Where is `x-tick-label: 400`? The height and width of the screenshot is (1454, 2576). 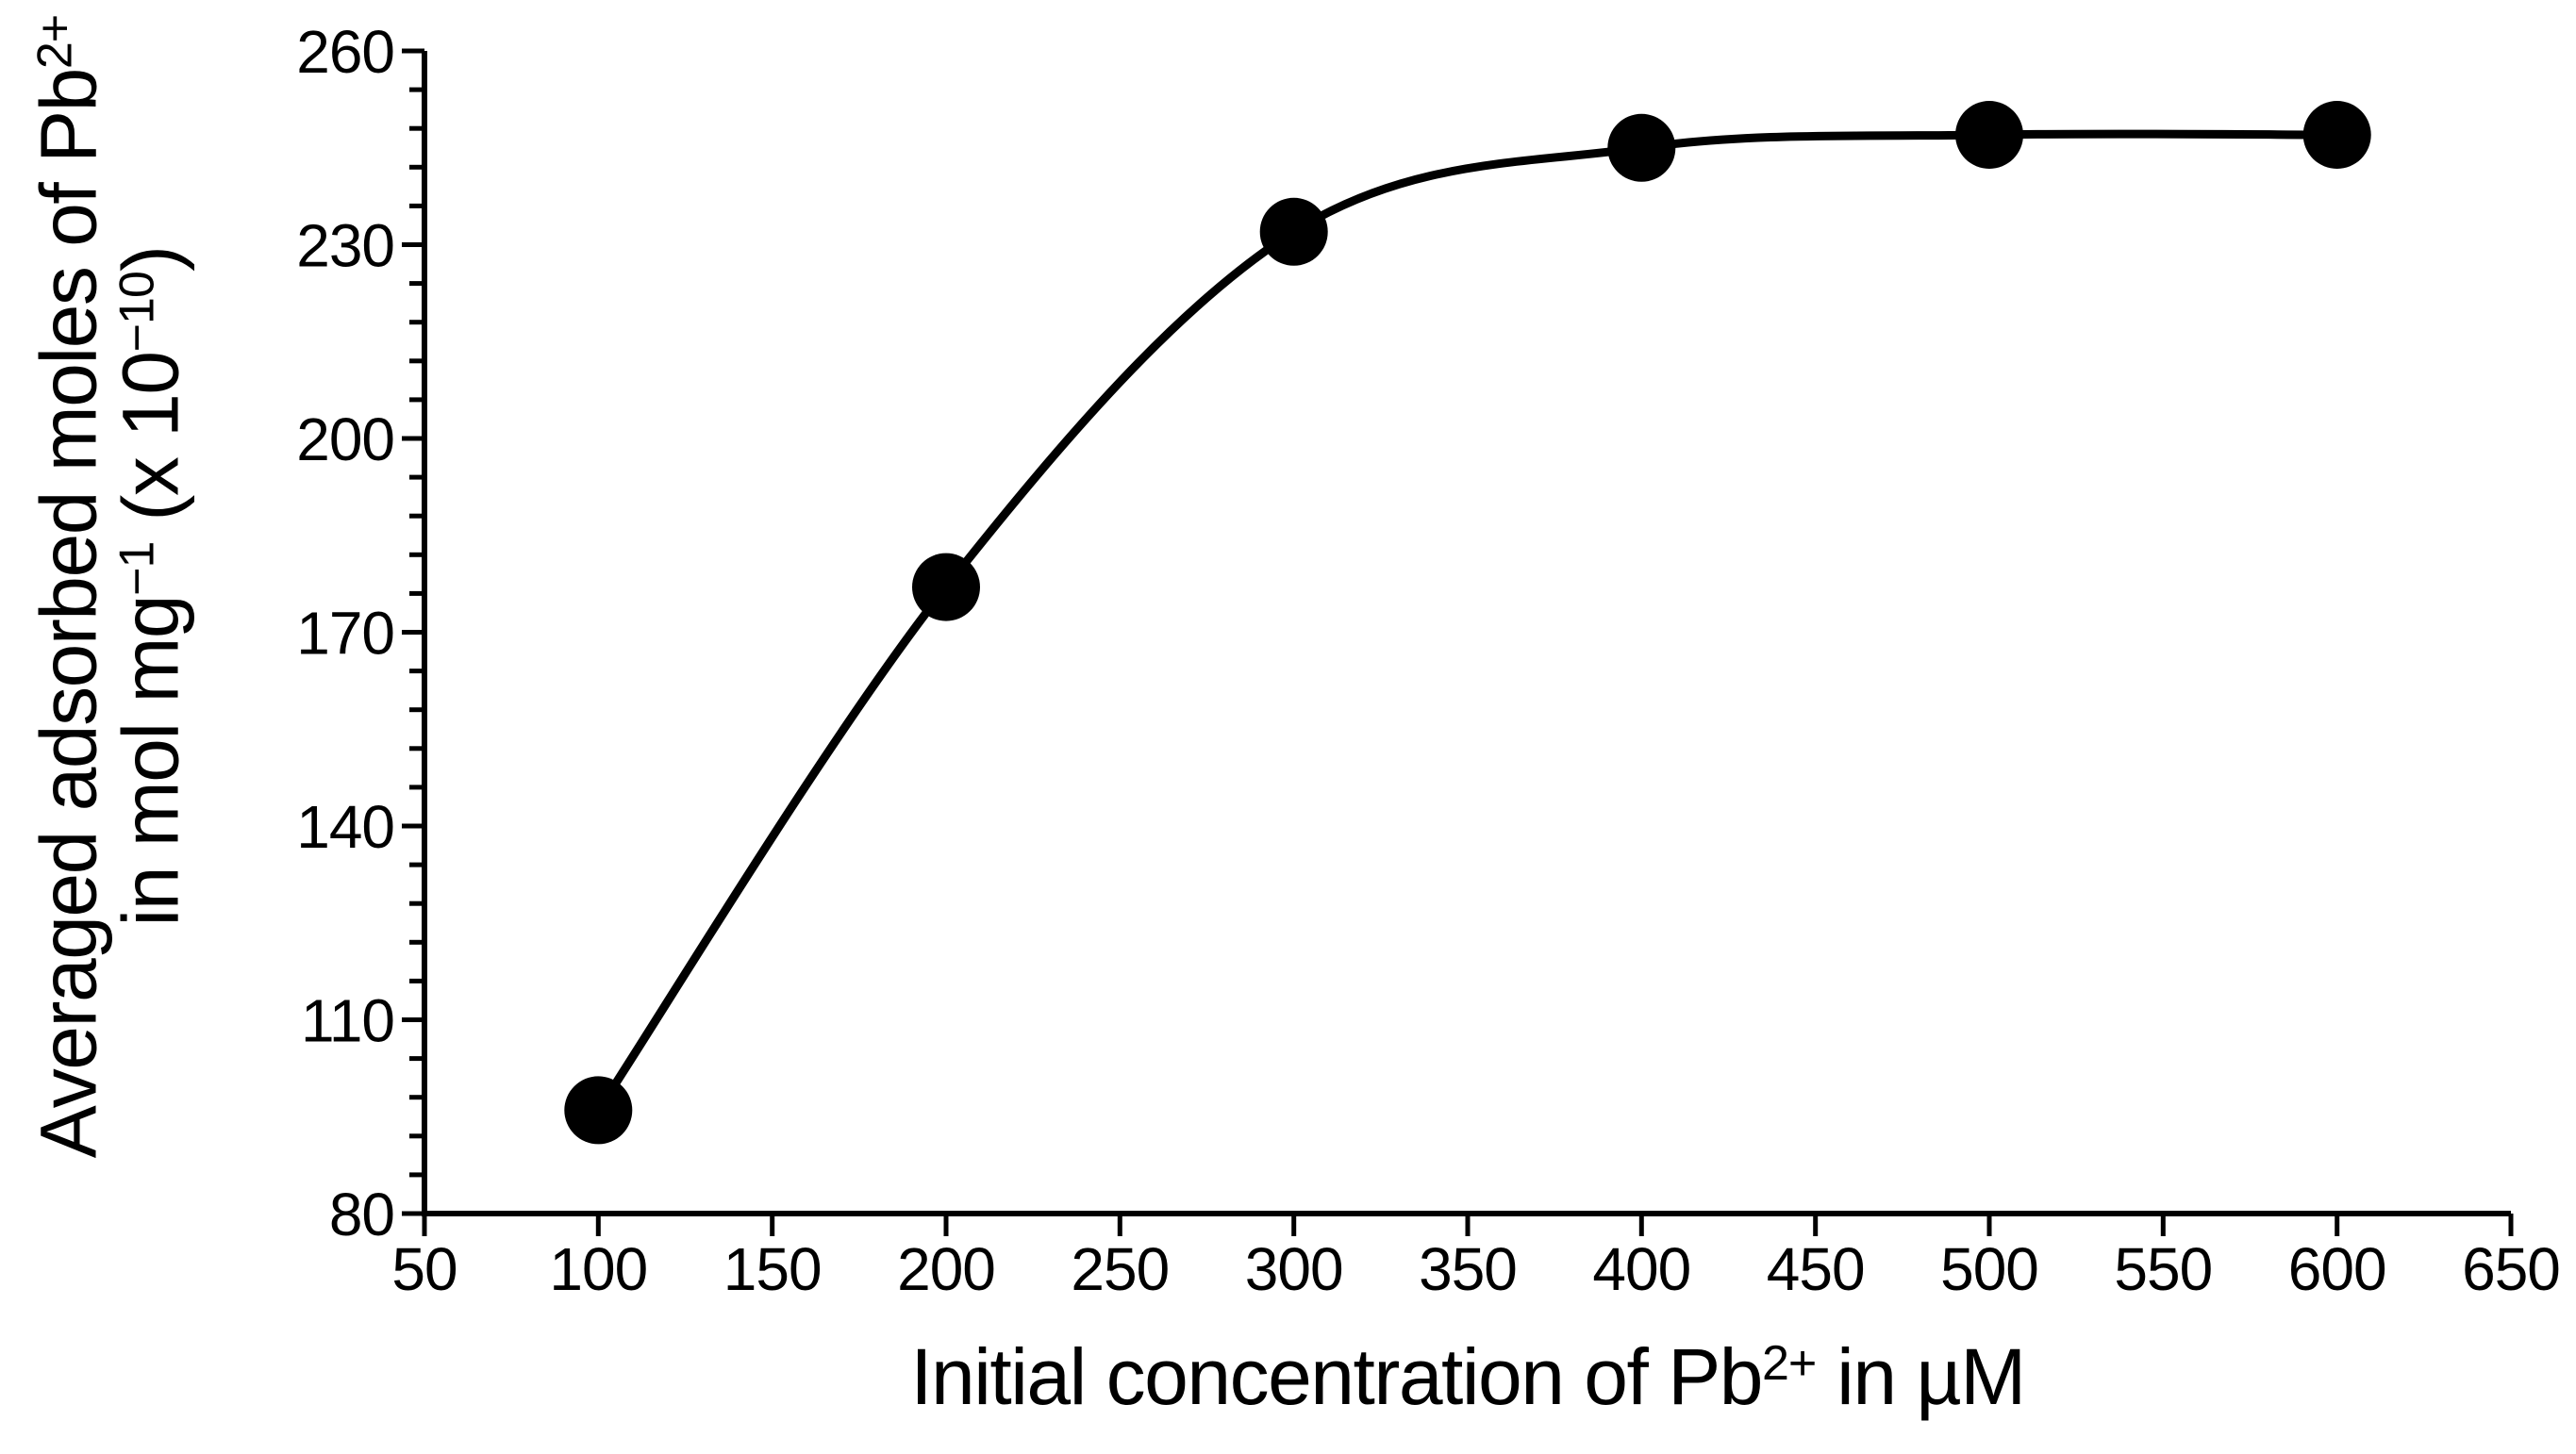 x-tick-label: 400 is located at coordinates (1641, 1269).